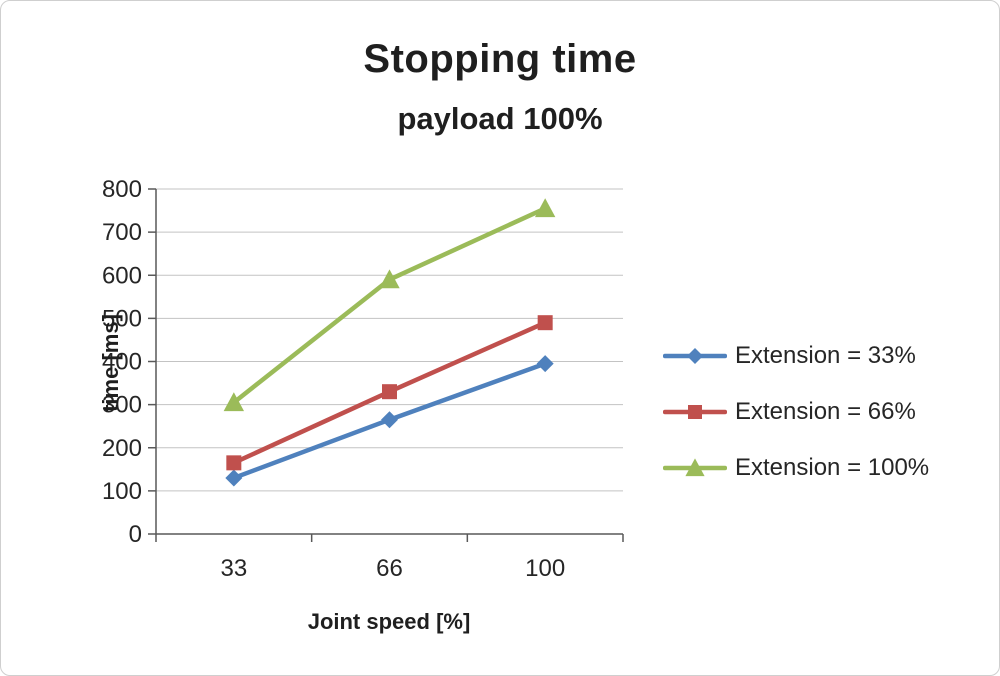 This screenshot has height=676, width=1000. I want to click on chart-title: Stopping time, so click(500, 59).